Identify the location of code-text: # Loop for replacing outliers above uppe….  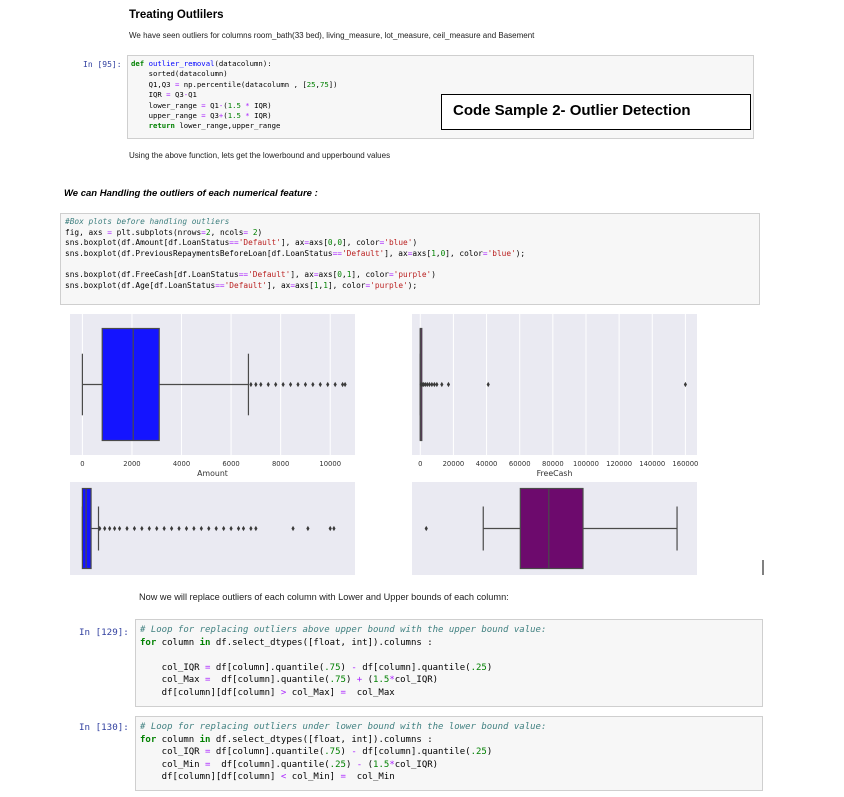
(343, 661).